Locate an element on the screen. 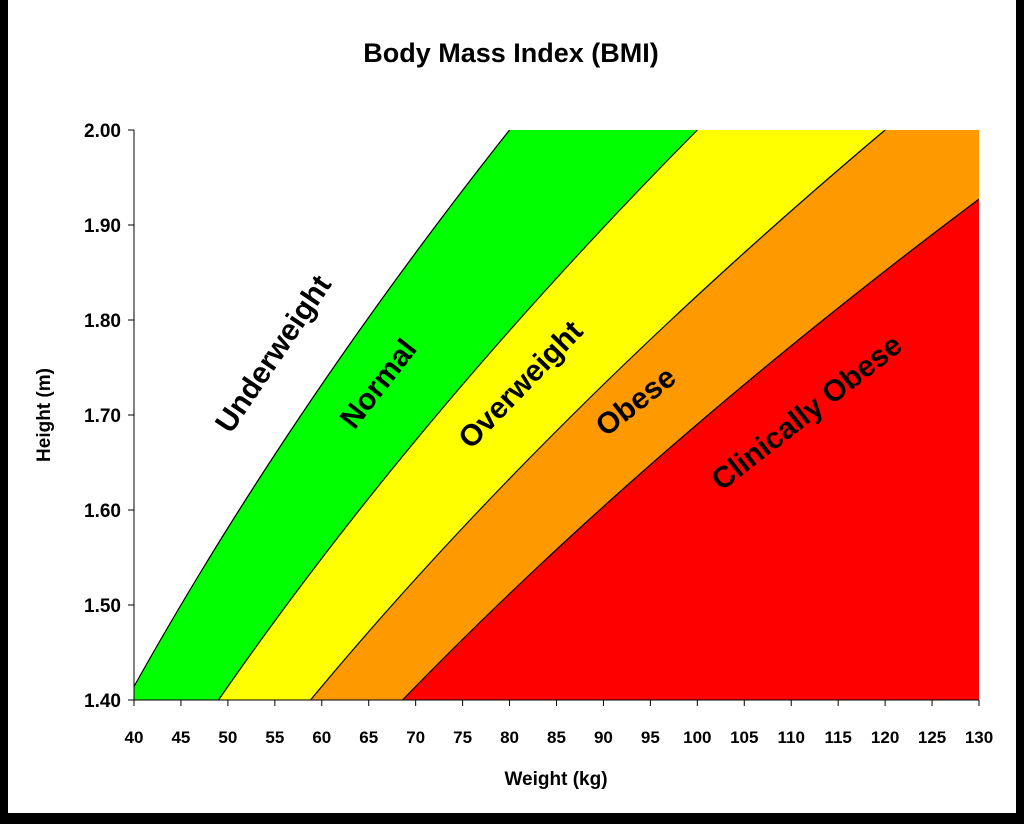 Image resolution: width=1024 pixels, height=824 pixels. x-tick-label: 65 is located at coordinates (368, 737).